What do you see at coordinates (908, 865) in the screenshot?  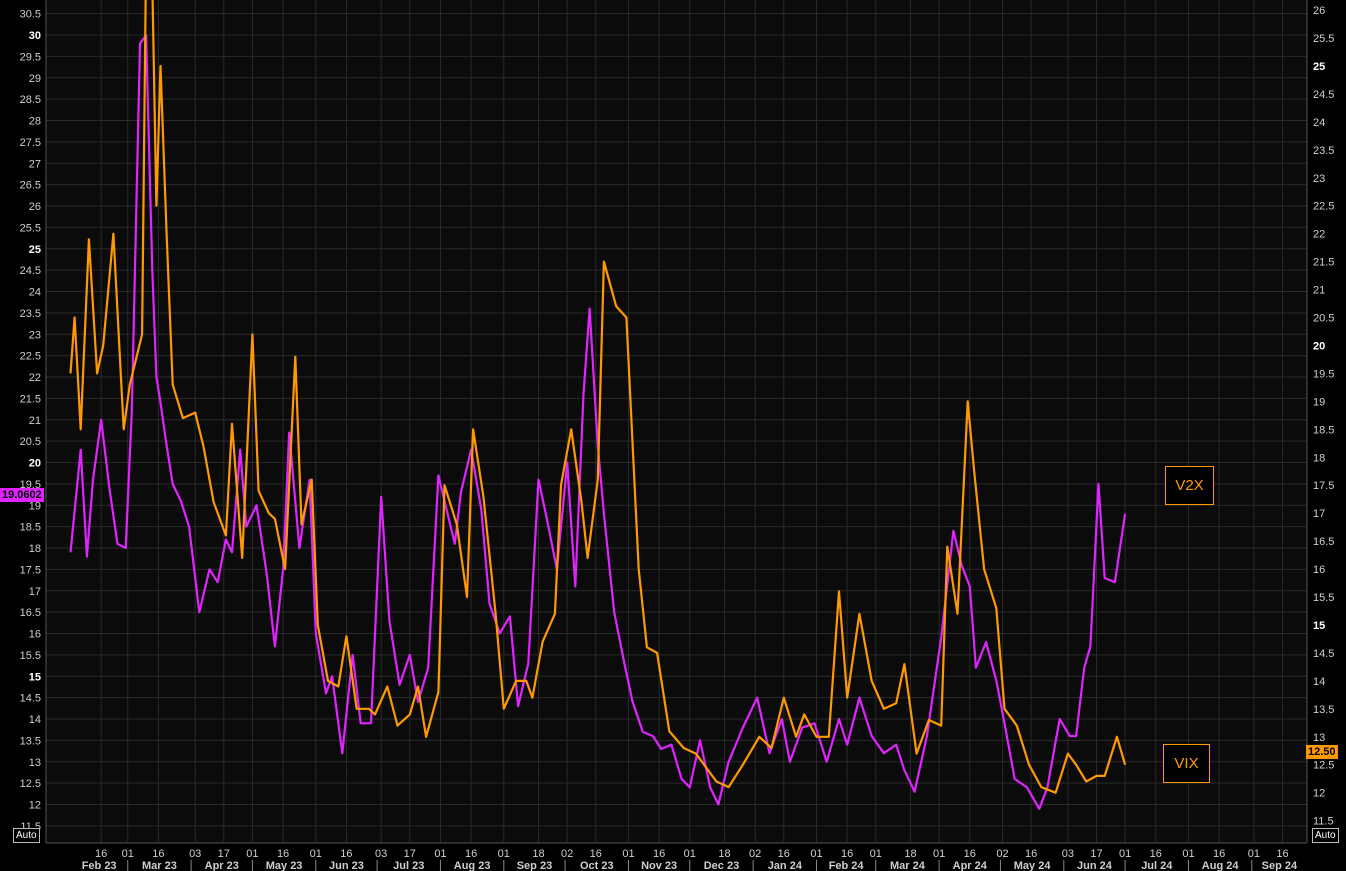 I see `x-month-label: Mar 24` at bounding box center [908, 865].